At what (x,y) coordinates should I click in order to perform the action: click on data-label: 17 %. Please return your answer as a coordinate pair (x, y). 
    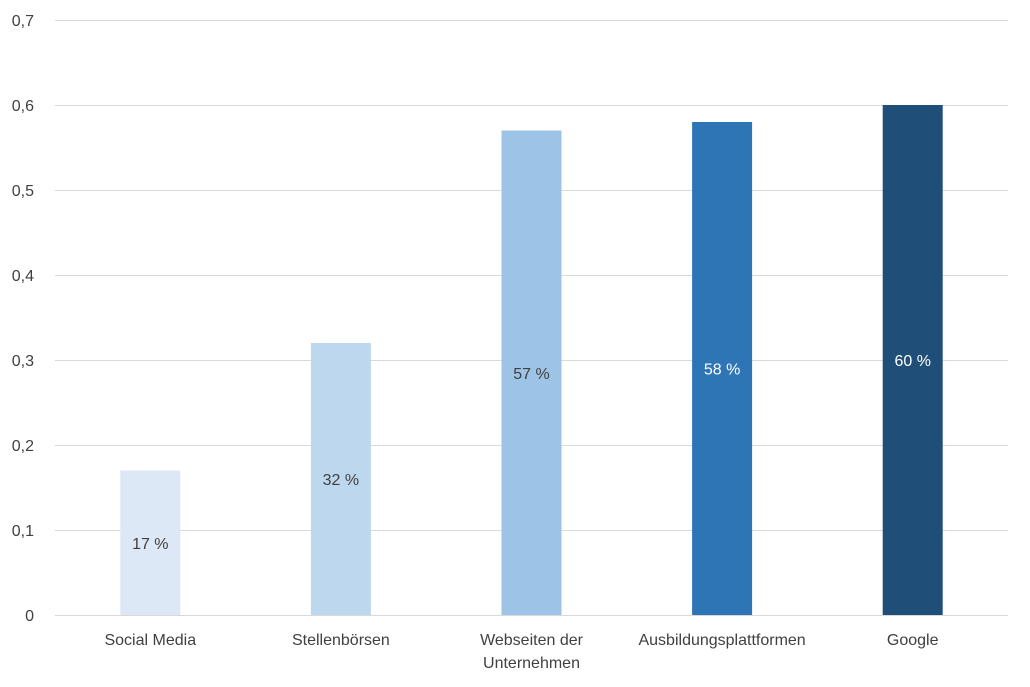
    Looking at the image, I should click on (150, 544).